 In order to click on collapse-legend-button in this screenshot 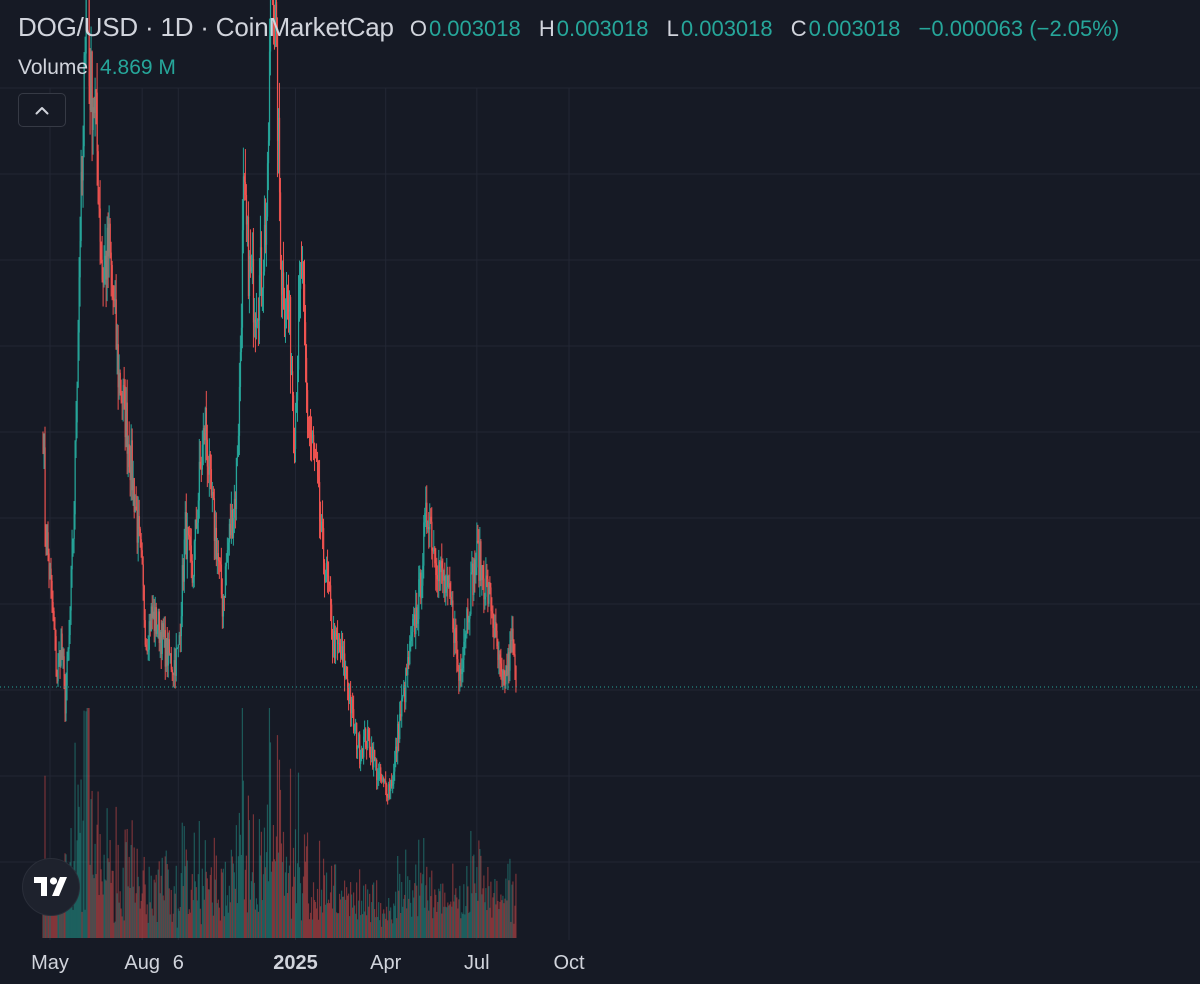, I will do `click(42, 110)`.